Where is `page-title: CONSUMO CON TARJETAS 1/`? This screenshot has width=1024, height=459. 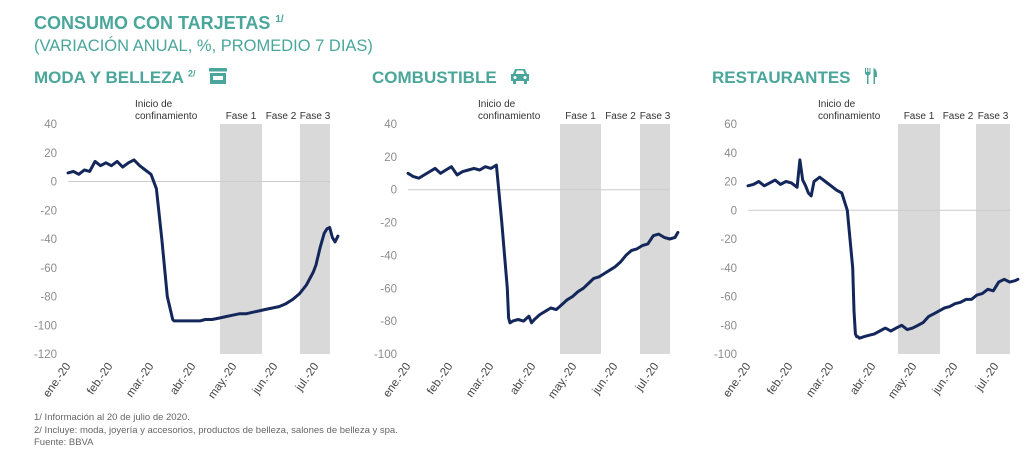
page-title: CONSUMO CON TARJETAS 1/ is located at coordinates (159, 23).